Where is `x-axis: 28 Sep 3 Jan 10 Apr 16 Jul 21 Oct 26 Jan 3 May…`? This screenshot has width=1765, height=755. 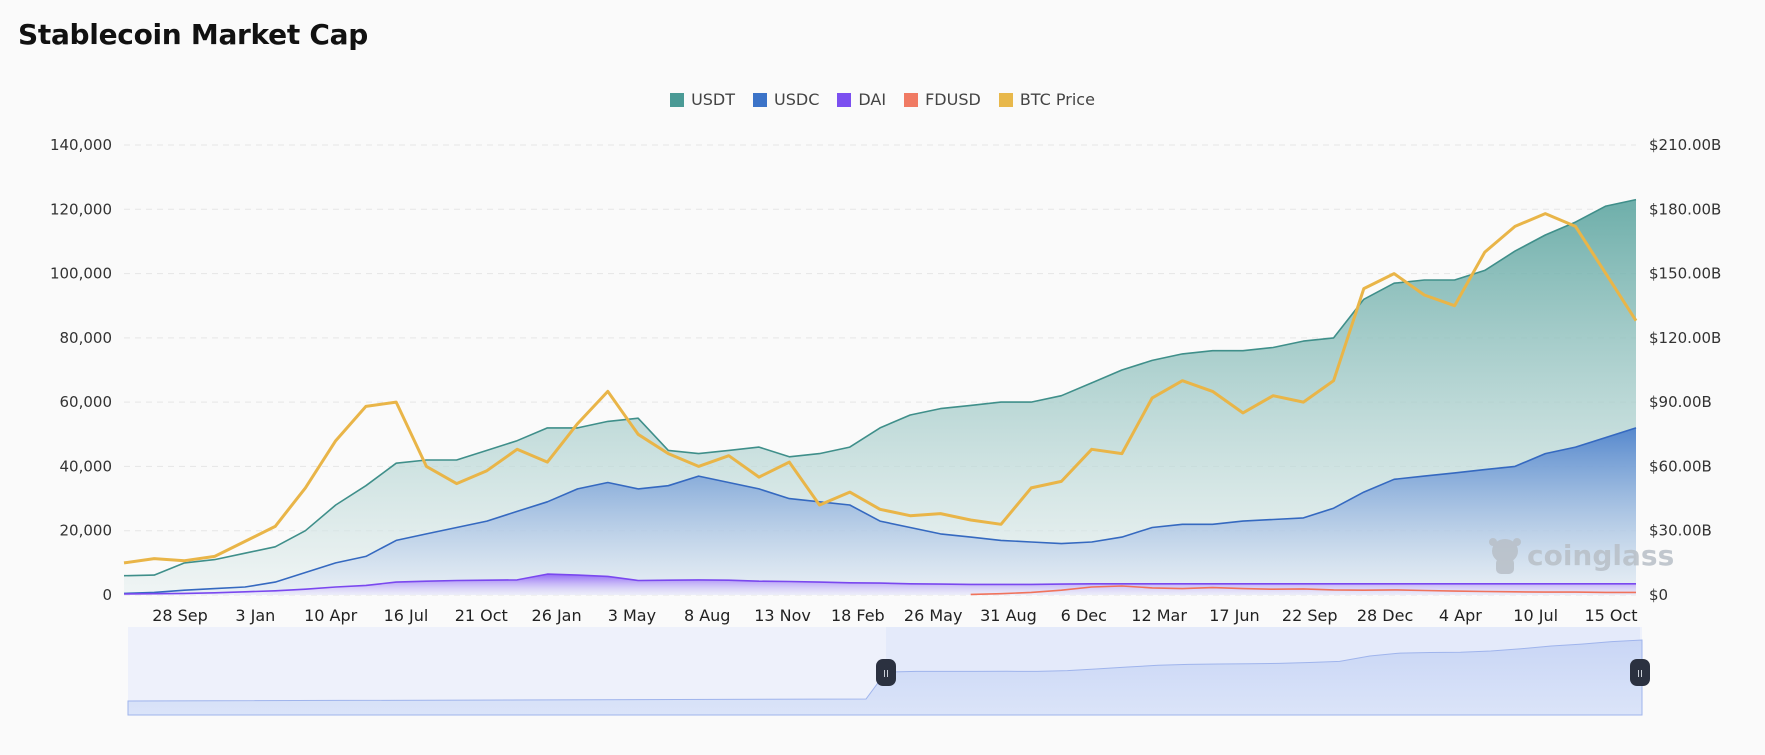 x-axis: 28 Sep 3 Jan 10 Apr 16 Jul 21 Oct 26 Jan 3 May… is located at coordinates (894, 615).